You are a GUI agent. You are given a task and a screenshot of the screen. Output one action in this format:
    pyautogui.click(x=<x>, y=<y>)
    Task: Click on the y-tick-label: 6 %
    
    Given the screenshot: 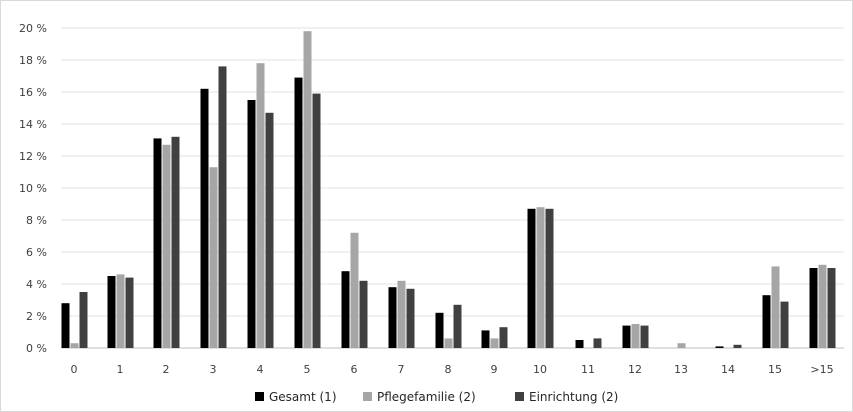 What is the action you would take?
    pyautogui.click(x=36, y=252)
    